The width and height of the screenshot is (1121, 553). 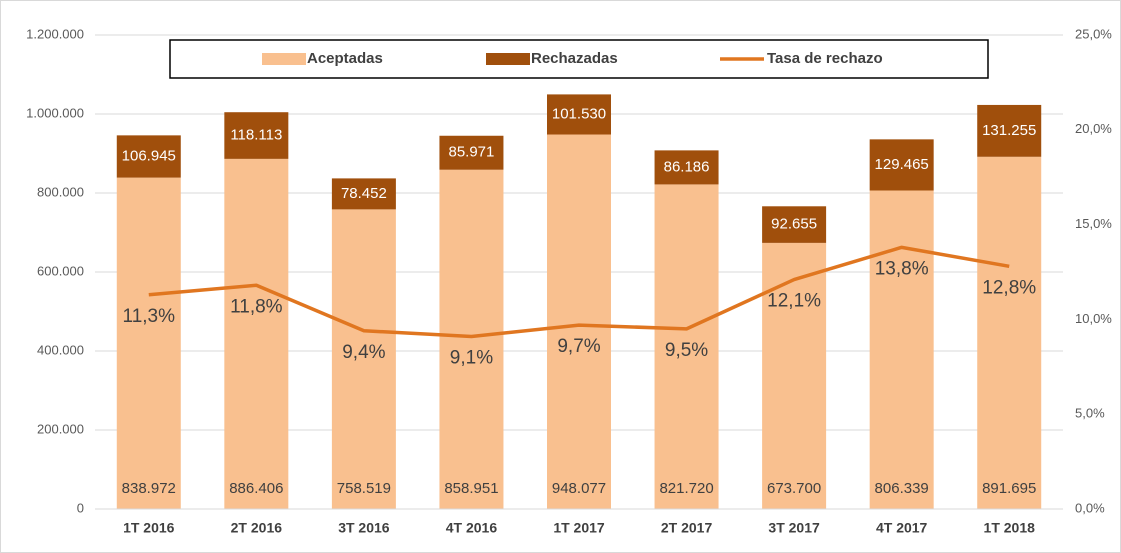 What do you see at coordinates (579, 488) in the screenshot?
I see `bar-value-label: 948.077` at bounding box center [579, 488].